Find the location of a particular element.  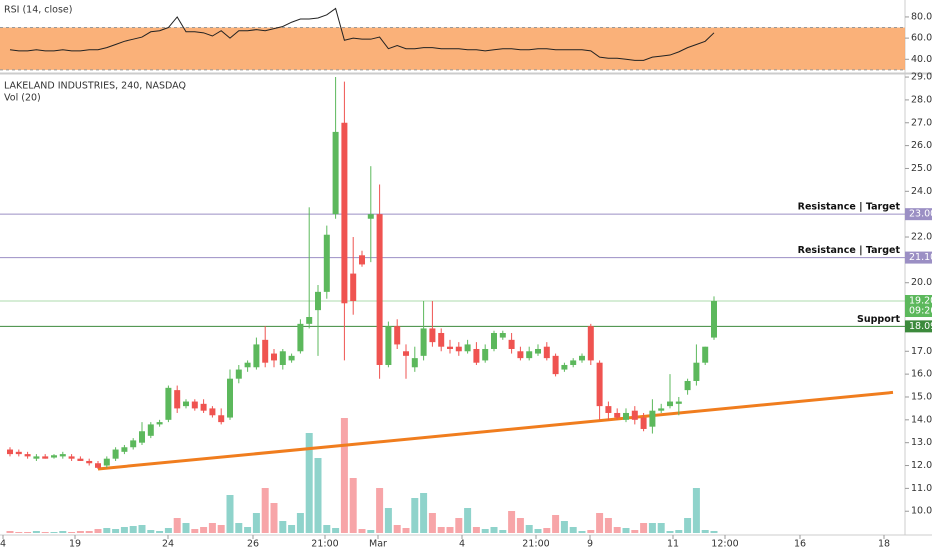

y-tick-label: 25.00 is located at coordinates (921, 168).